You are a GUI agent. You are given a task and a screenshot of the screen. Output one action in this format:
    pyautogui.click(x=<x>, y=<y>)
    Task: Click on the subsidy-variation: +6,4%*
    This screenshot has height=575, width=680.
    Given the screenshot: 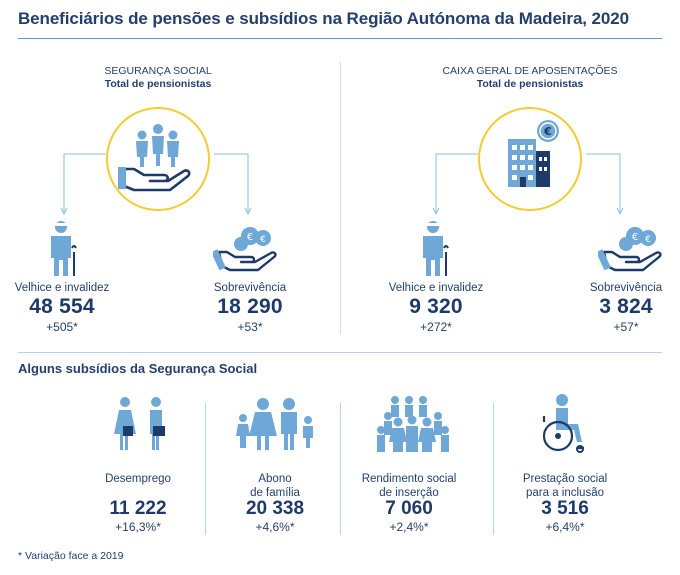 What is the action you would take?
    pyautogui.click(x=565, y=527)
    